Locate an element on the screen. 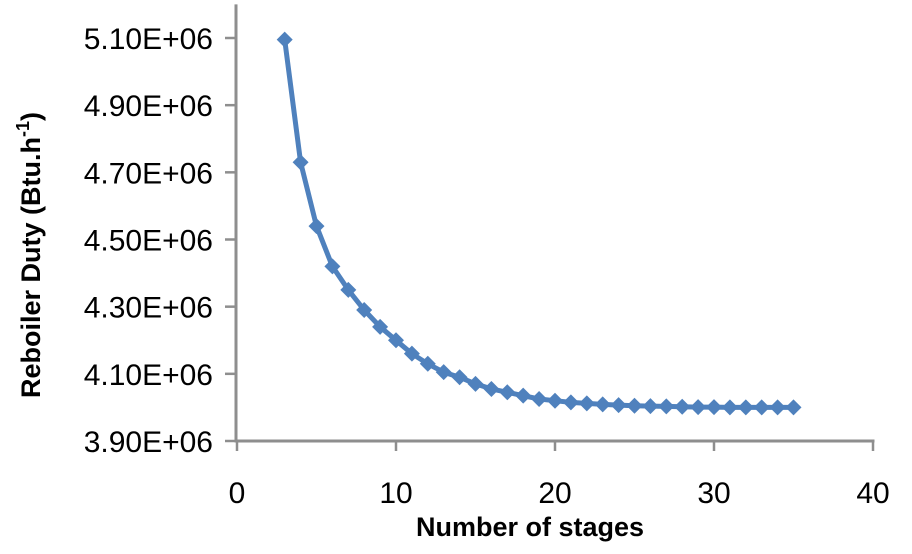 This screenshot has width=912, height=554. y-tick-label: 5.10E+06 is located at coordinates (148, 39).